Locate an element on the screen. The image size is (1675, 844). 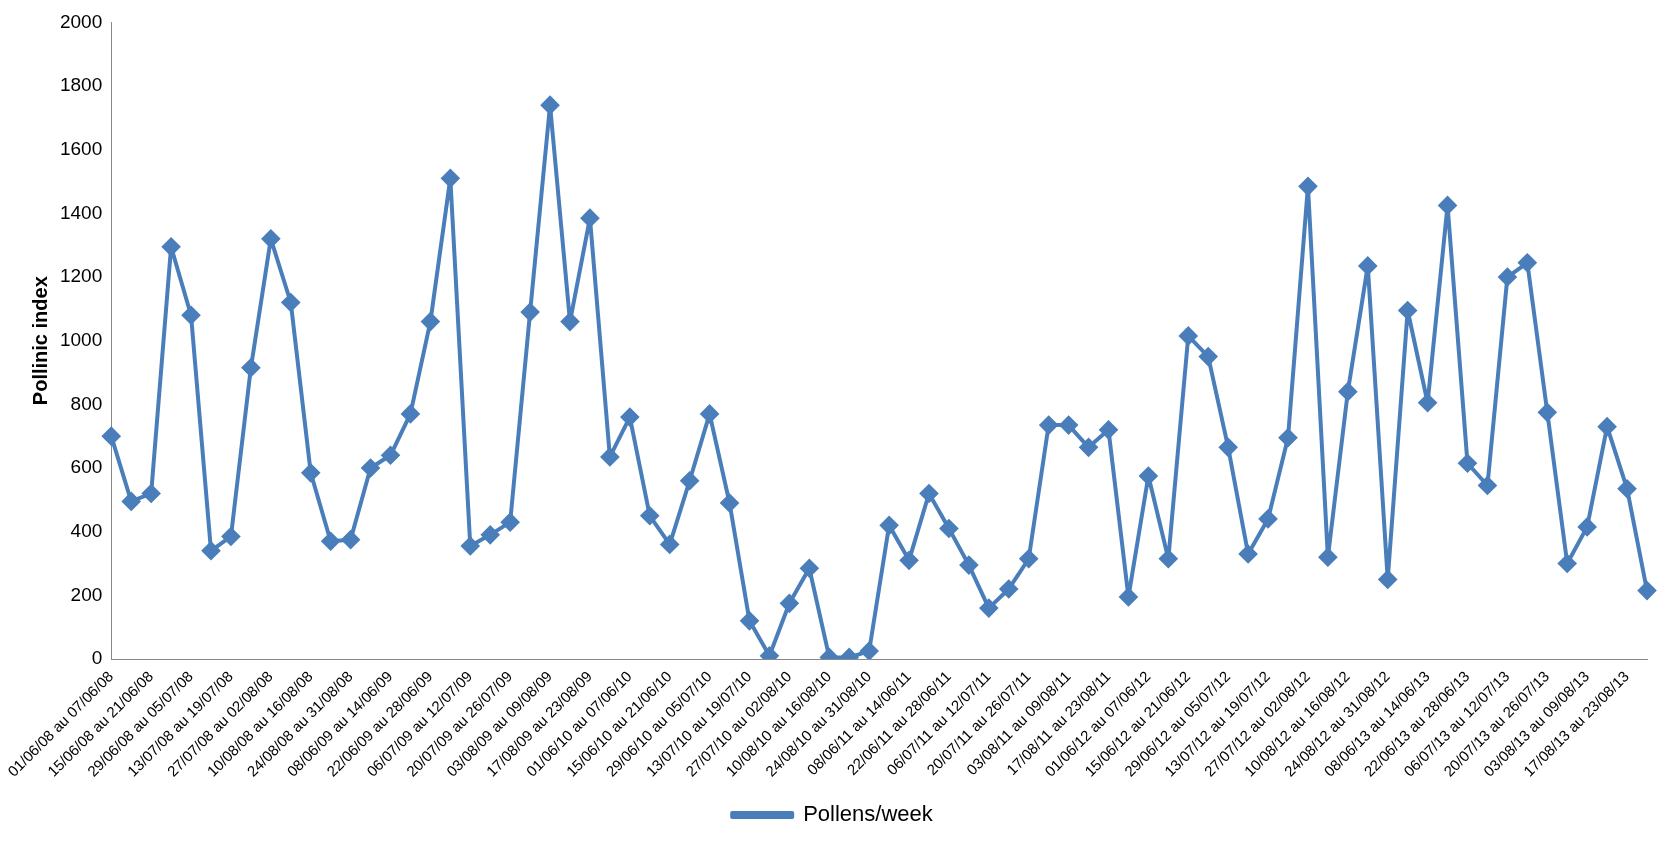
y-tick-label: 1800 is located at coordinates (81, 85).